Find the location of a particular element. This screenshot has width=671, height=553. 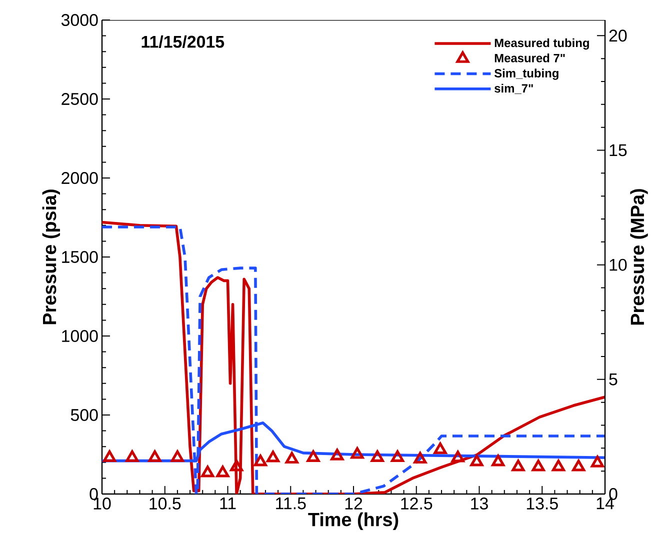

legend-label: sim_7" is located at coordinates (513, 89).